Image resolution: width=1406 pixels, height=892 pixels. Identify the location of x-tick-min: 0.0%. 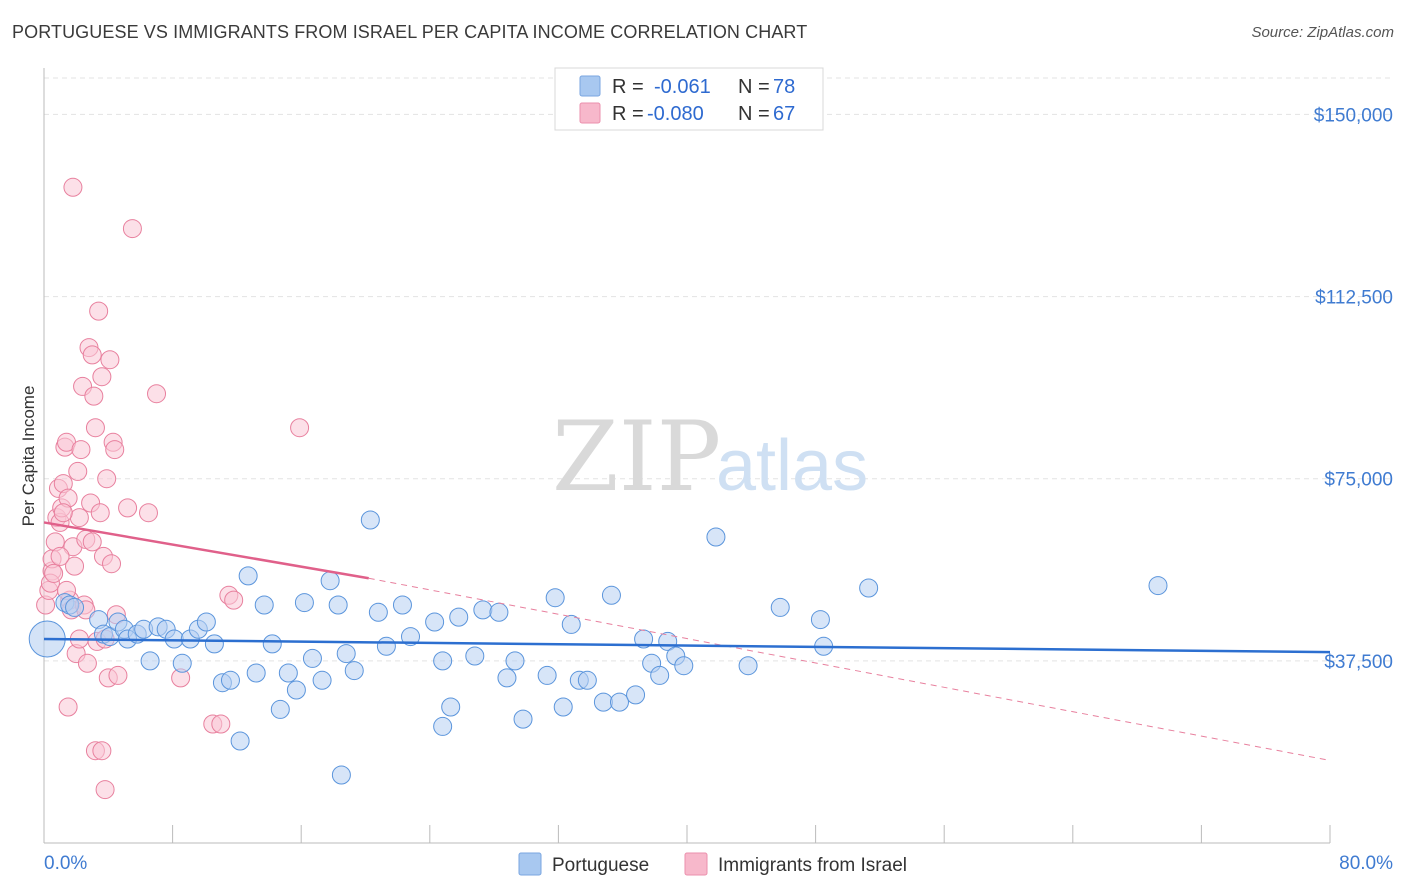
(65, 863).